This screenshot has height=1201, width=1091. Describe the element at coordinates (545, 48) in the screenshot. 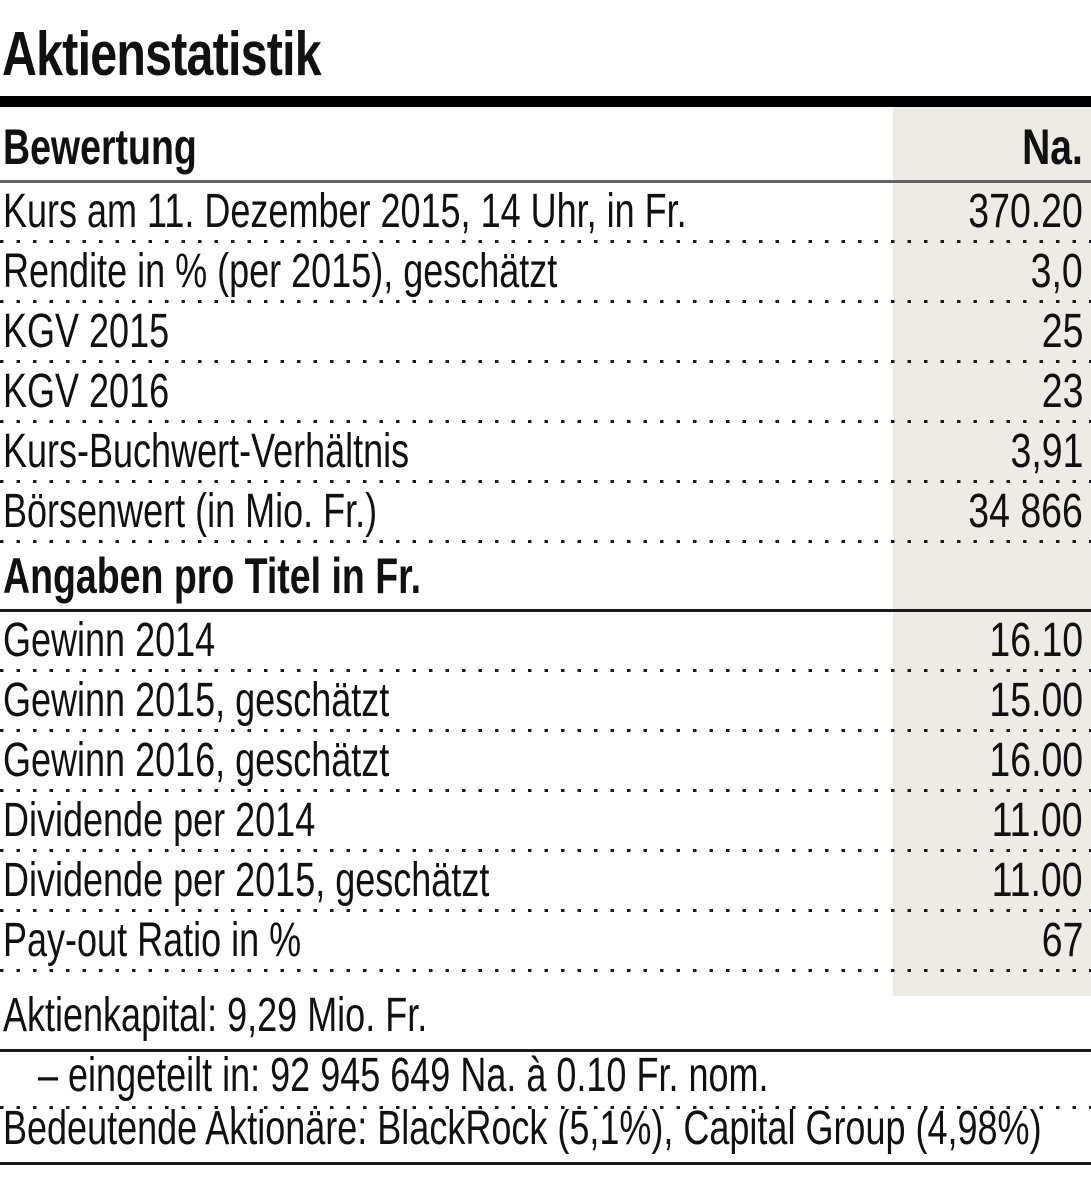

I see `masthead: Aktienstatistik` at that location.